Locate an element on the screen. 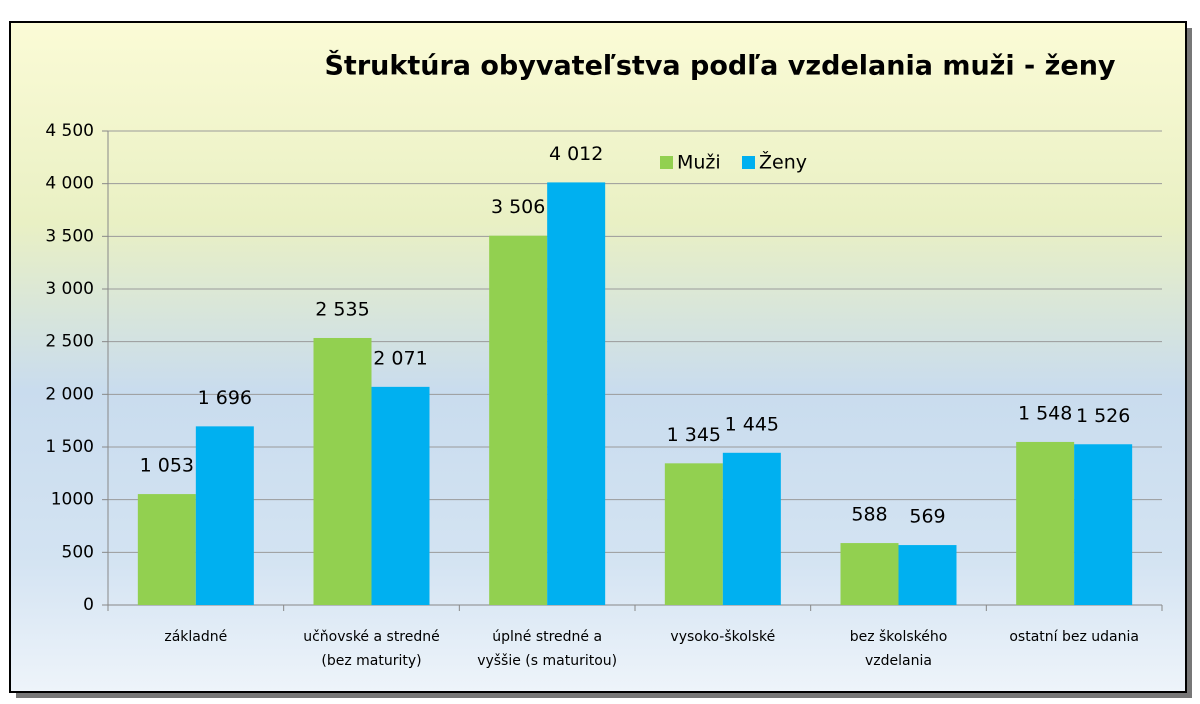 The image size is (1200, 704). value-label: 1 445 is located at coordinates (752, 424).